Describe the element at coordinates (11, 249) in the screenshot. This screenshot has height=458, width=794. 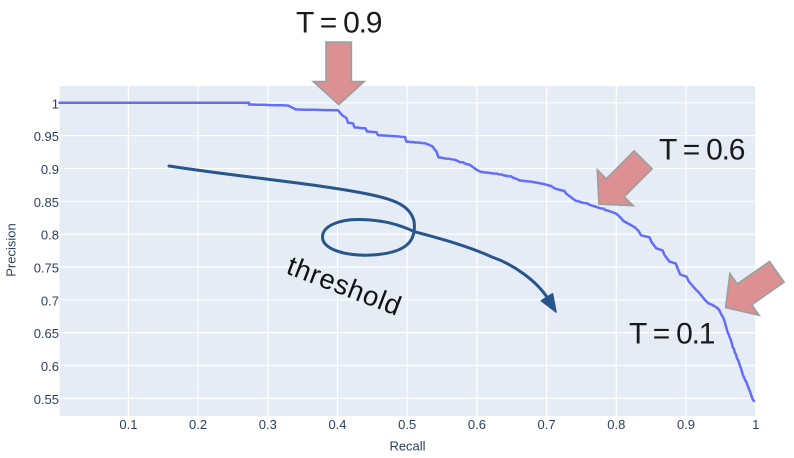
I see `svg-text: Precision` at that location.